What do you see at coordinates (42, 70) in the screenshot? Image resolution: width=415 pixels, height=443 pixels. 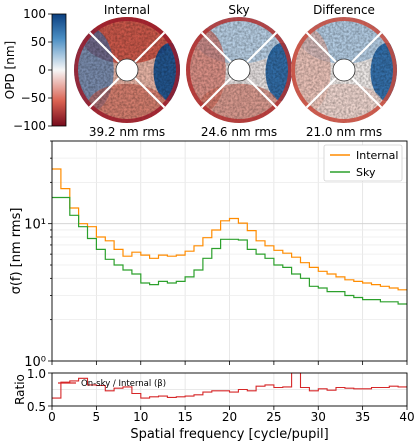 I see `colorbar-tick-label: 0` at bounding box center [42, 70].